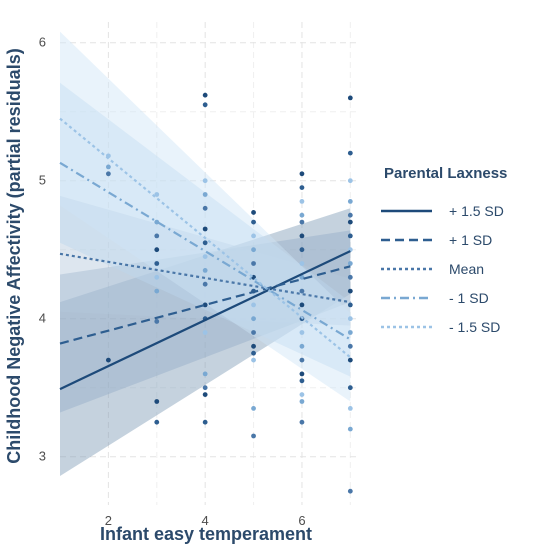 This screenshot has width=535, height=550. Describe the element at coordinates (42, 180) in the screenshot. I see `y-tick-label: 5` at that location.